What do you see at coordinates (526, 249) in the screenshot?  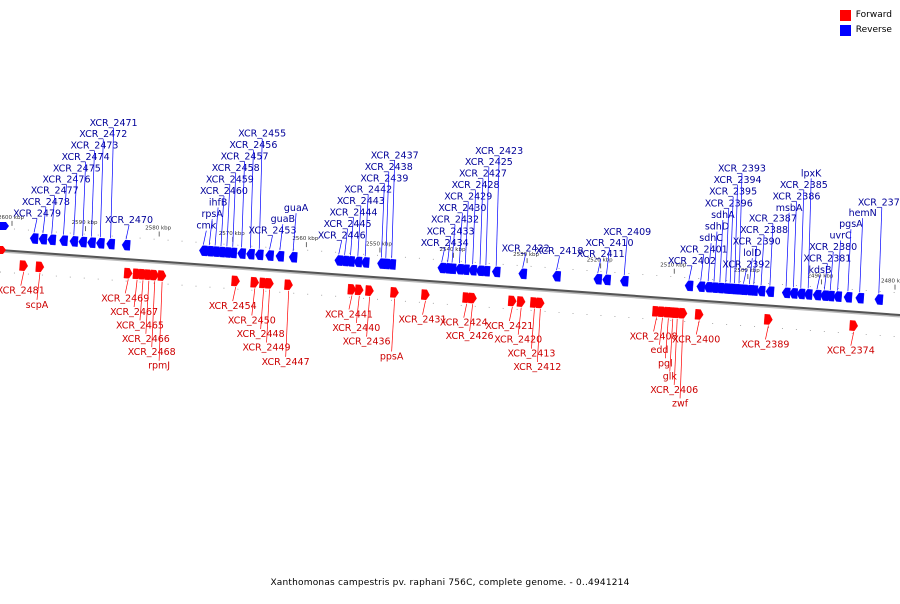 I see `reverse-gene-label: XCR_2422` at bounding box center [526, 249].